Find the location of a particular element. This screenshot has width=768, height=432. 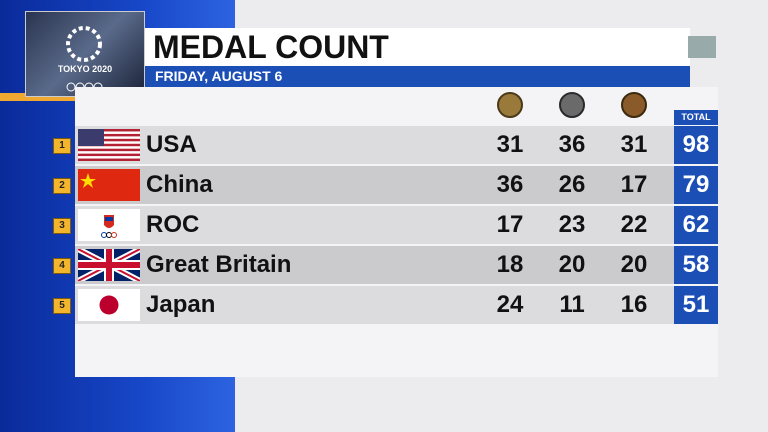

subtitle: FRIDAY, AUGUST 6 is located at coordinates (219, 76).